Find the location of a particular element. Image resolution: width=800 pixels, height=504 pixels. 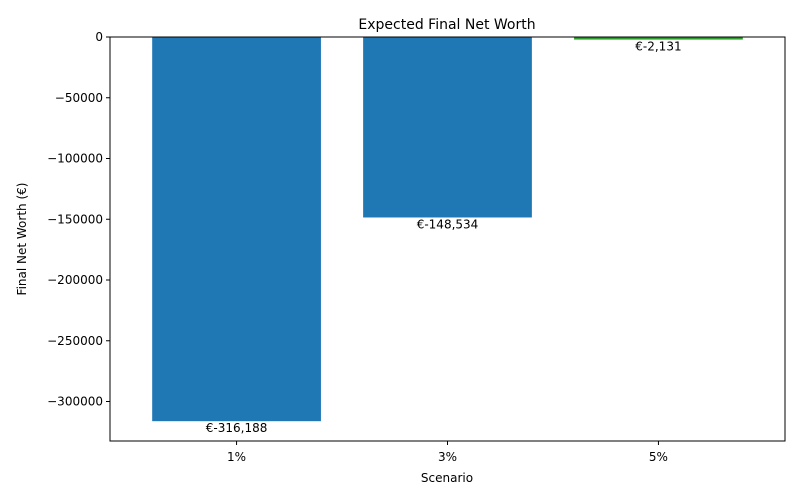

chart-title: Expected Final Net Worth is located at coordinates (446, 25).